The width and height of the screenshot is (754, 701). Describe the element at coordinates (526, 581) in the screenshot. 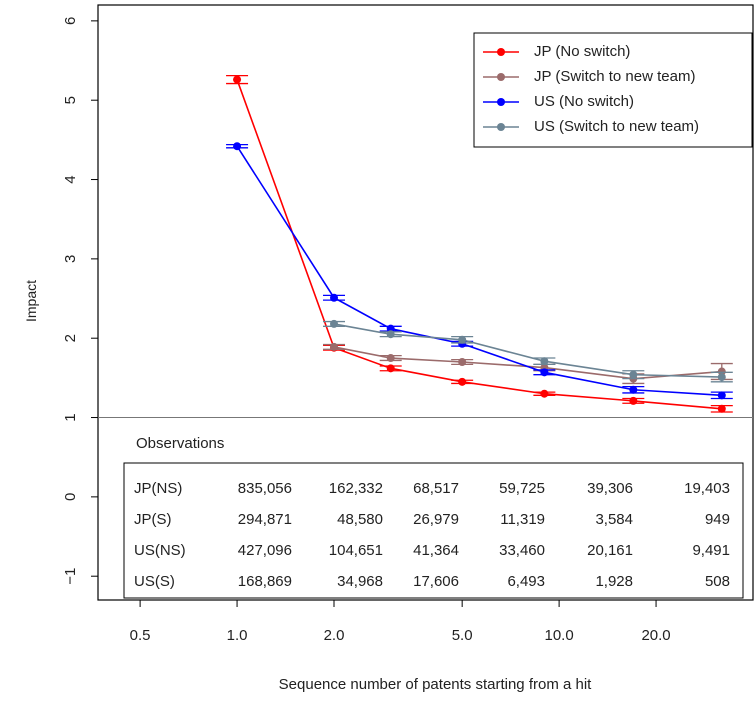

I see `observations-cell: 6,493` at that location.